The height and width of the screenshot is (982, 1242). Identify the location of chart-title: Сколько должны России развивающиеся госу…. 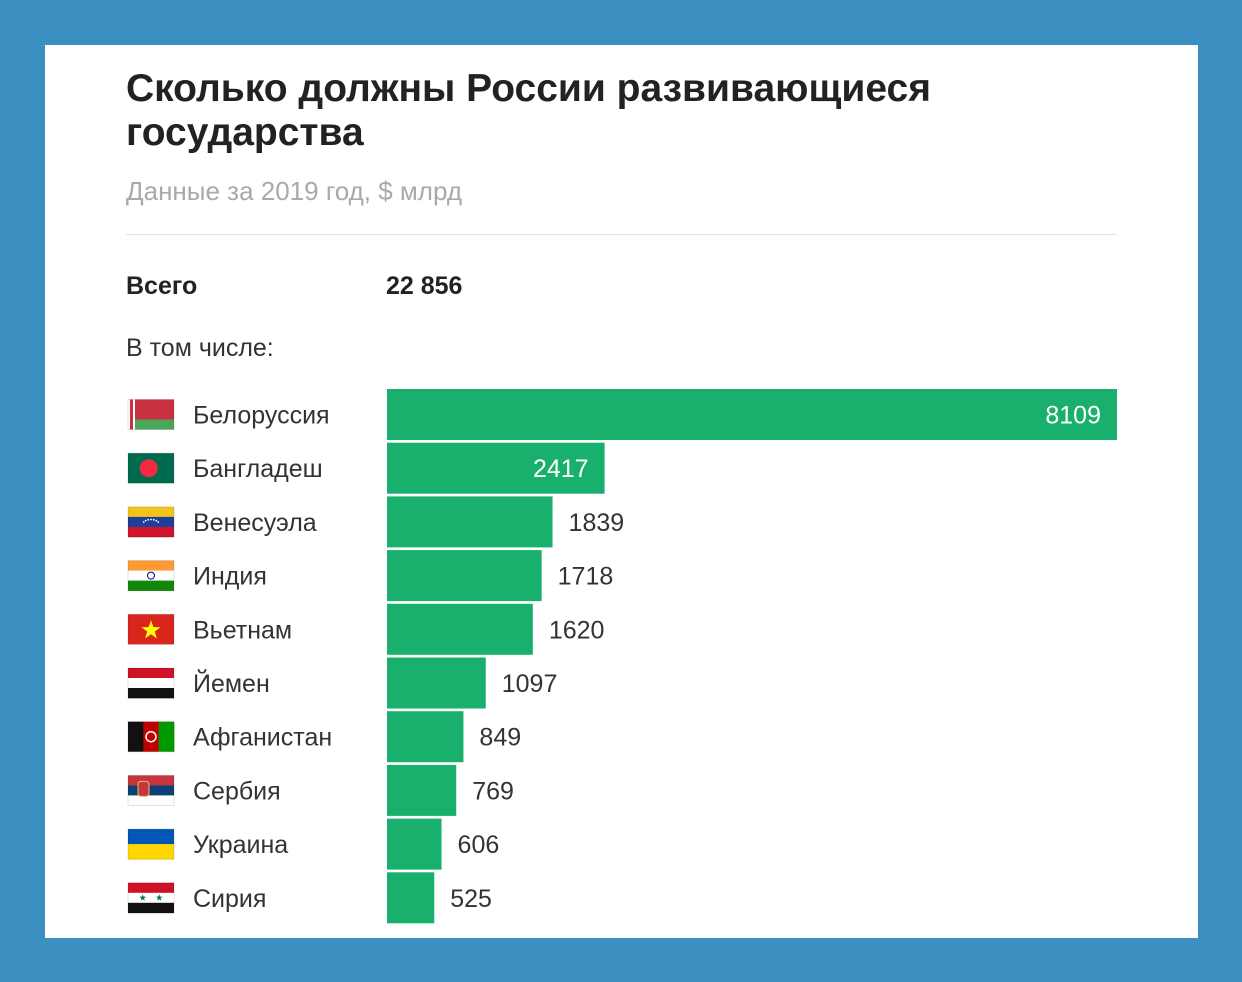
(528, 110).